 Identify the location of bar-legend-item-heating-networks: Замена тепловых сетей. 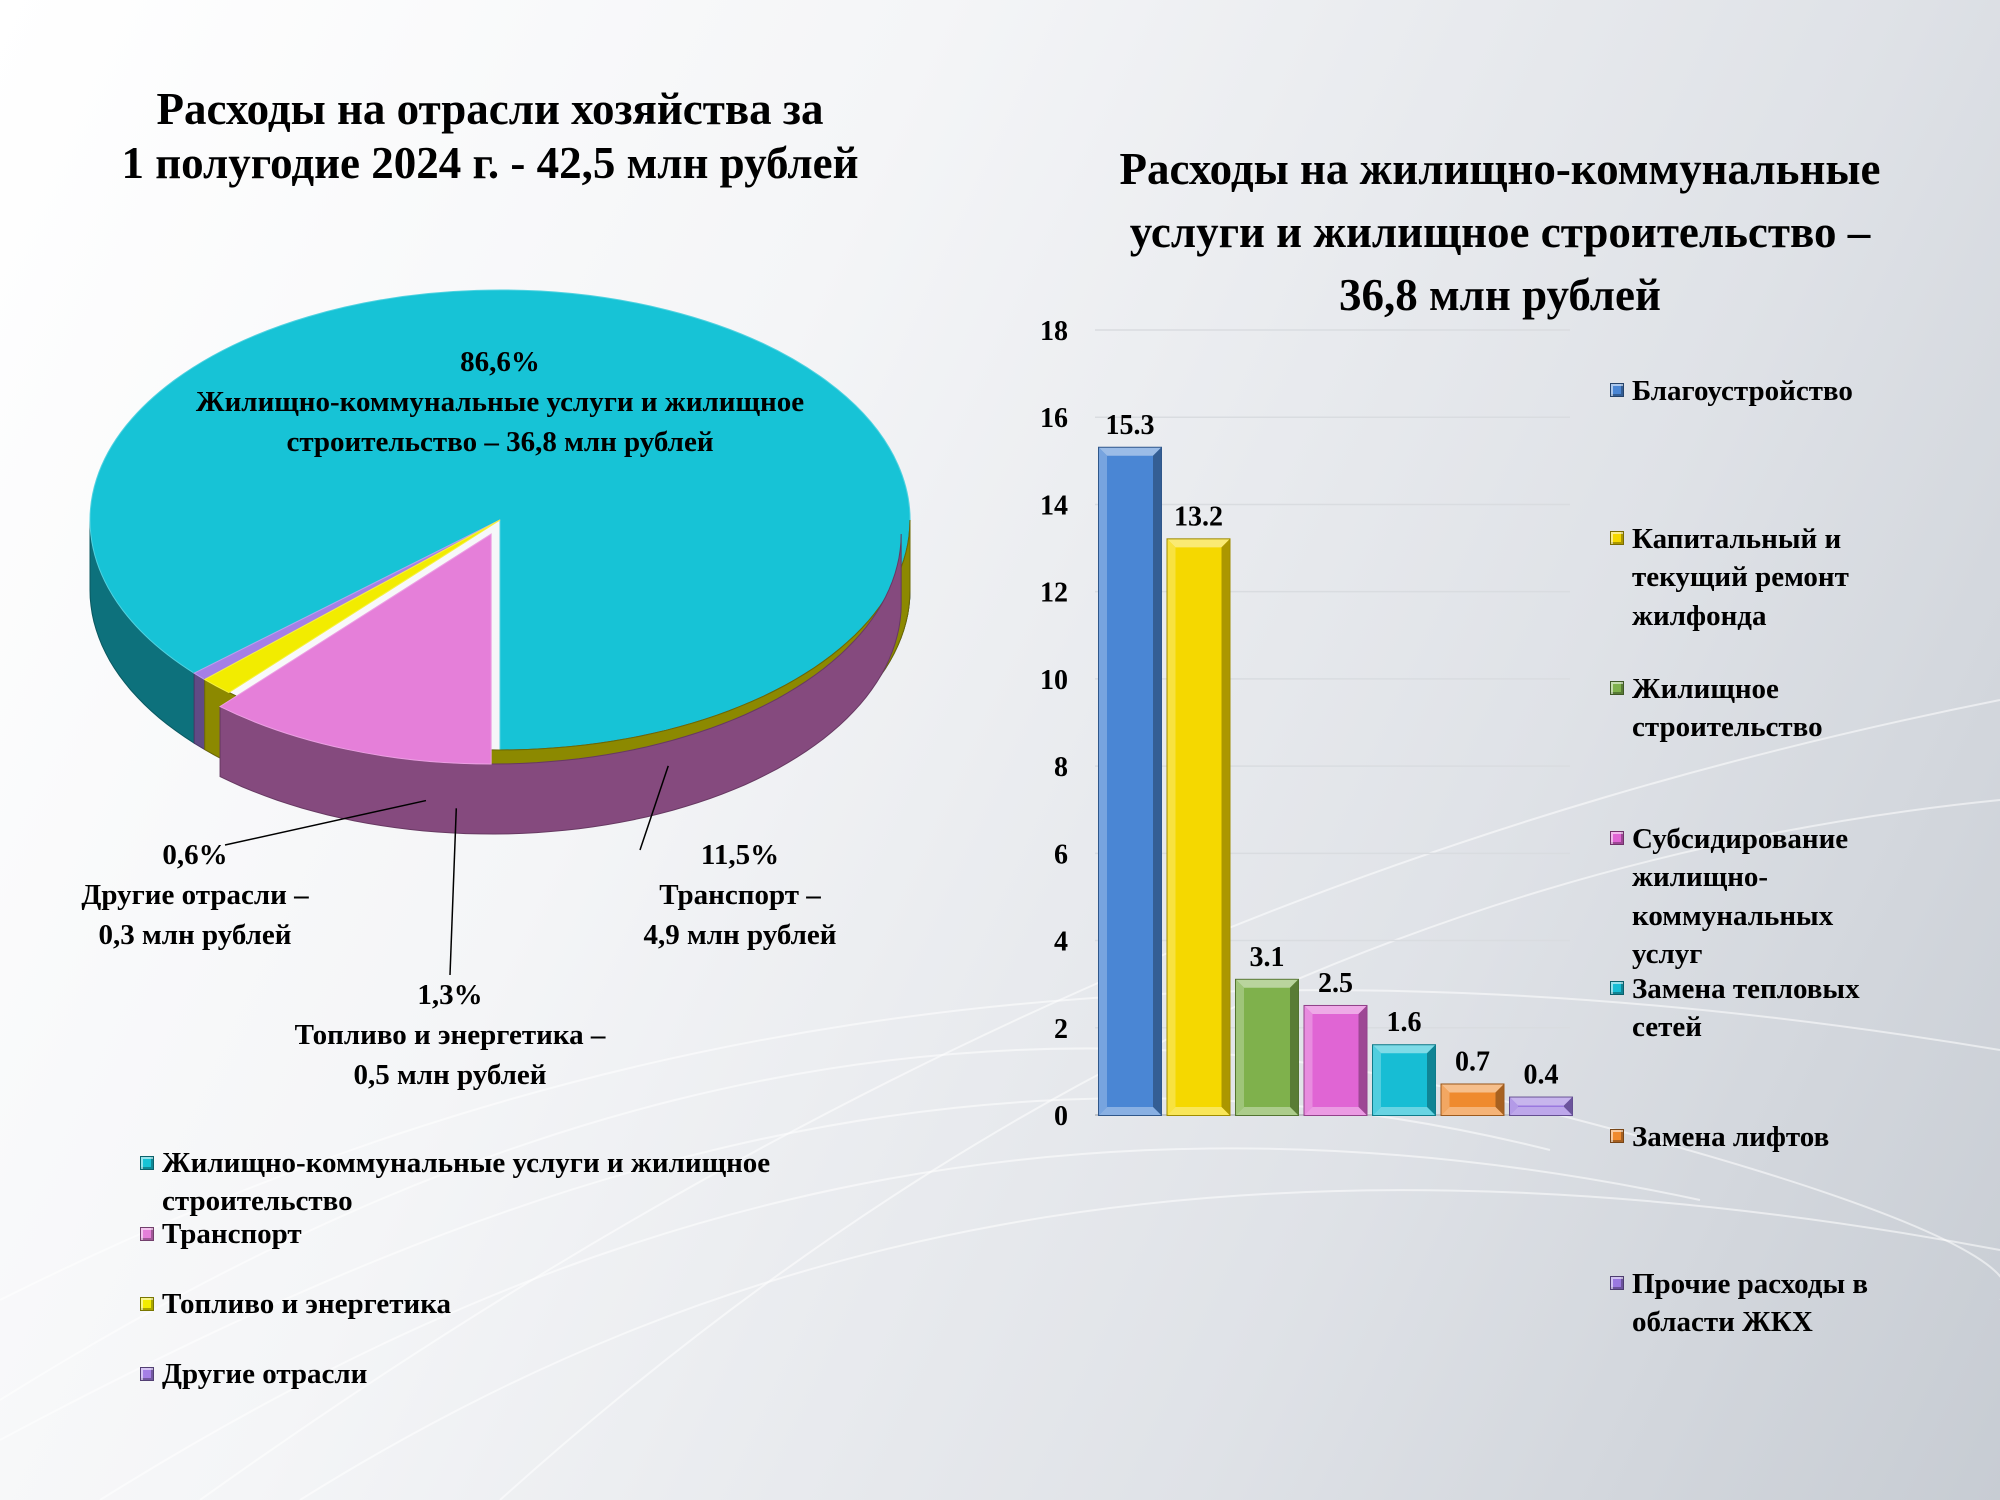
(1735, 1008).